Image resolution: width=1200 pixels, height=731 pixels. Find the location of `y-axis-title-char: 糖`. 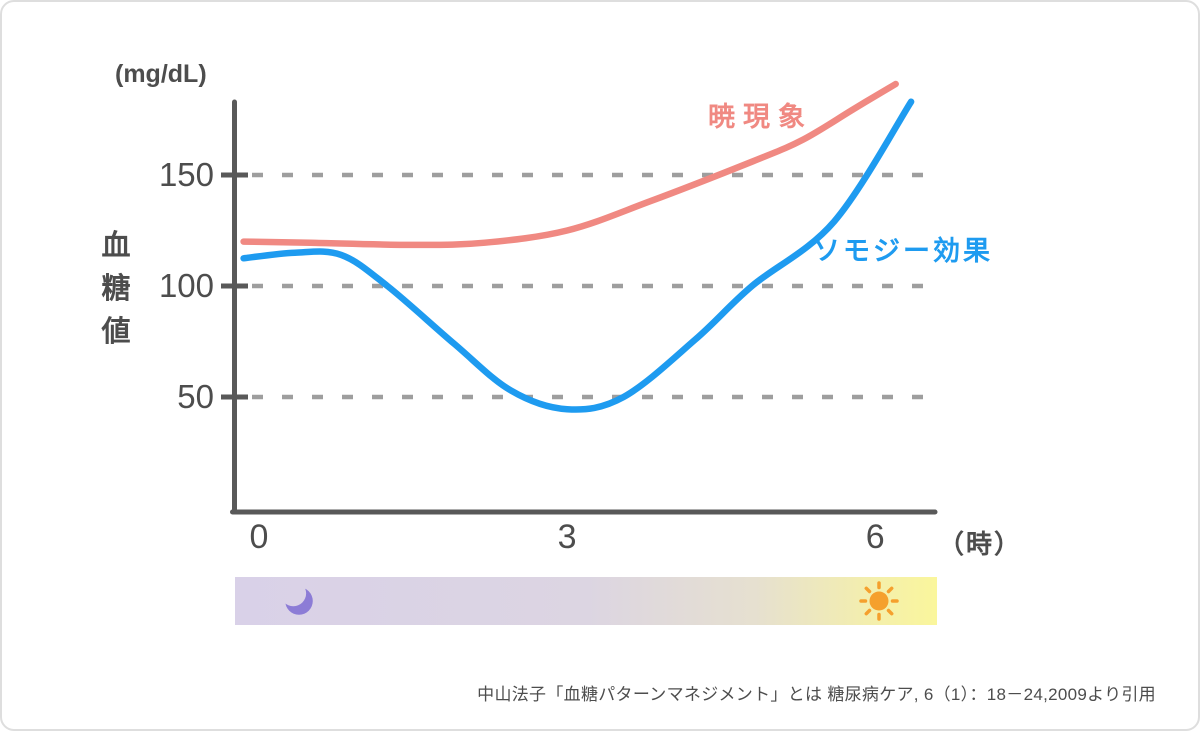

y-axis-title-char: 糖 is located at coordinates (116, 289).